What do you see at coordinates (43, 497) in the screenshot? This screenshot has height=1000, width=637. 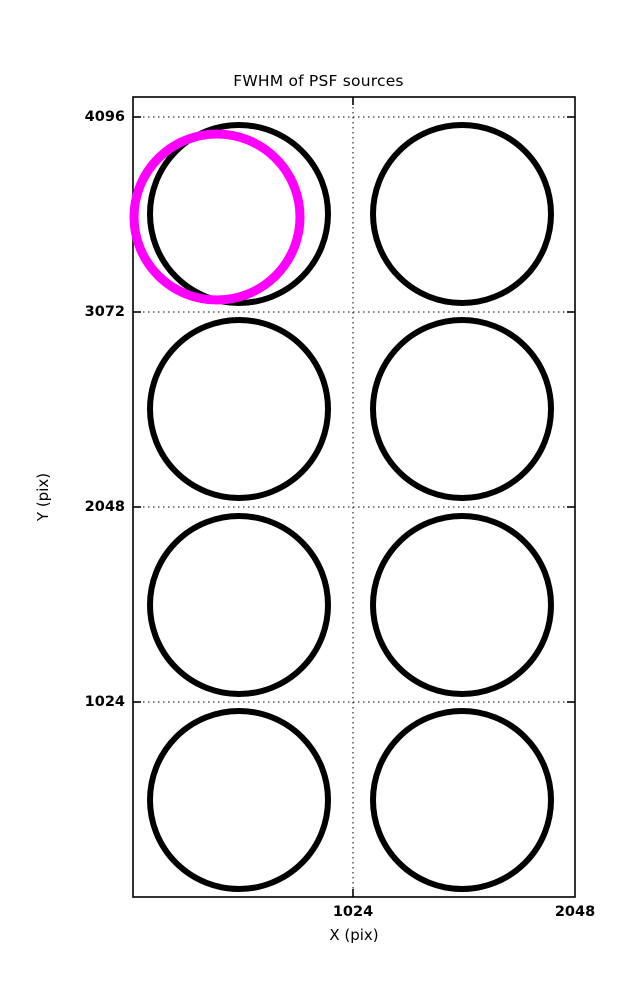 I see `y-axis-label: Y (pix)` at bounding box center [43, 497].